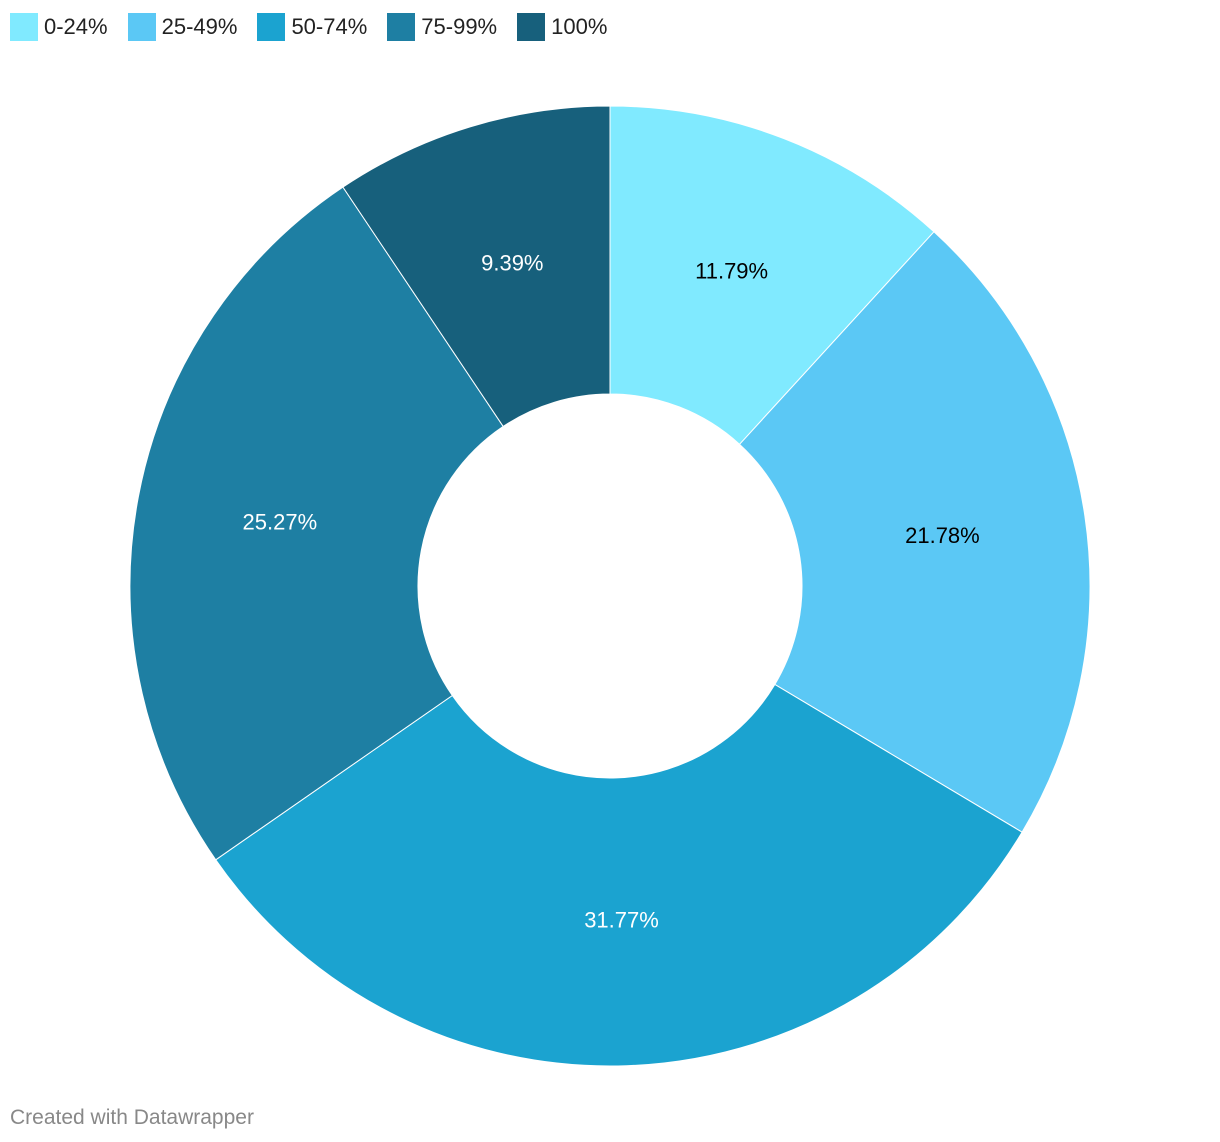 The height and width of the screenshot is (1142, 1220). I want to click on legend-item: 0-24%, so click(59, 27).